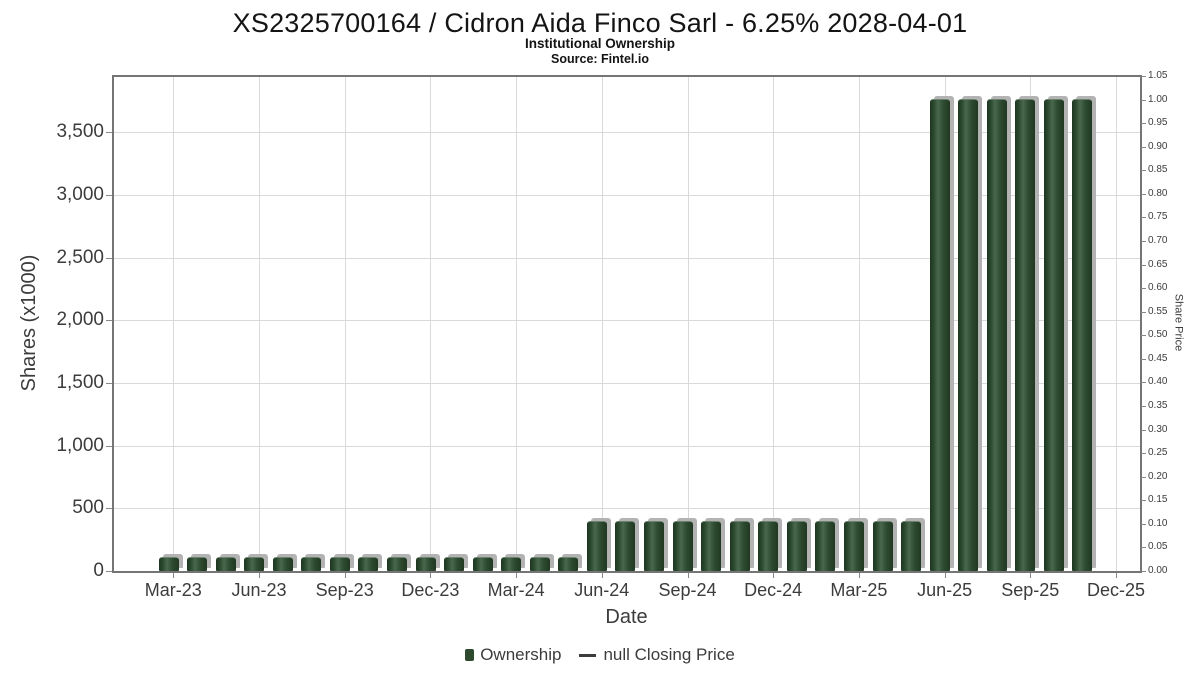  Describe the element at coordinates (80, 132) in the screenshot. I see `y-left-tick-label: 3,500` at that location.